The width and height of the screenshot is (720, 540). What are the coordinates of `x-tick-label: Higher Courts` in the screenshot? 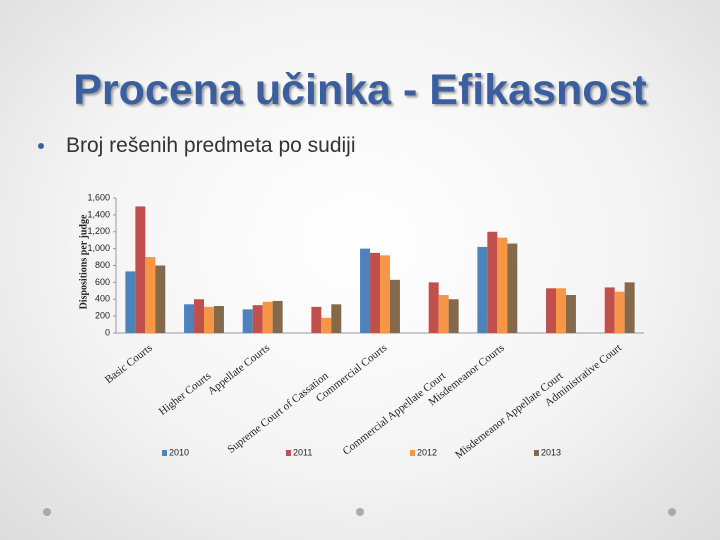 It's located at (185, 394).